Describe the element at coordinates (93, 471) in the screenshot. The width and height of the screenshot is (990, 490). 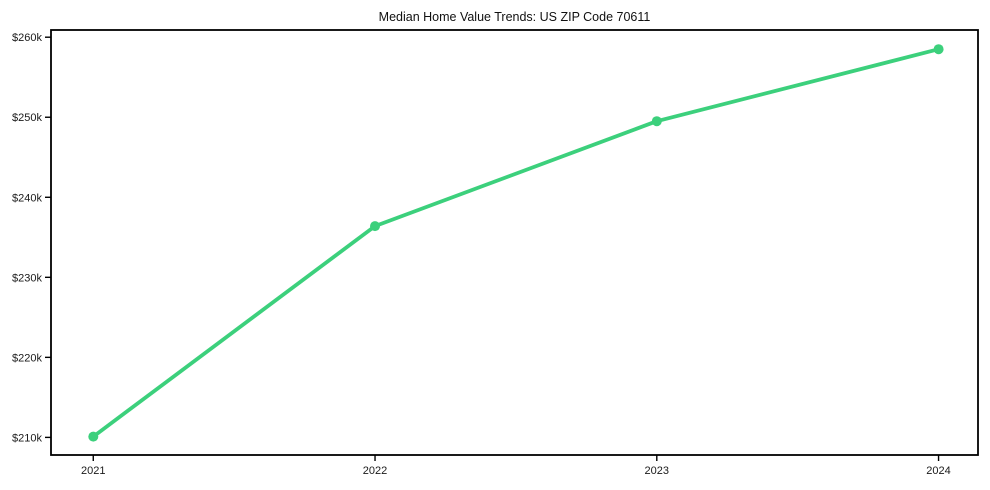
I see `x-tick-label: 2021` at that location.